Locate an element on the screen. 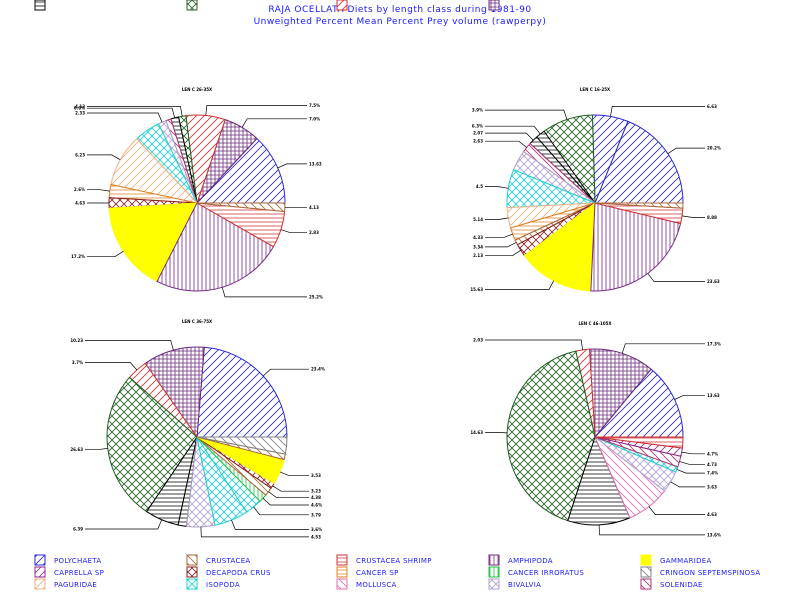  legend-label: CANCER IRRORATUS is located at coordinates (546, 573).